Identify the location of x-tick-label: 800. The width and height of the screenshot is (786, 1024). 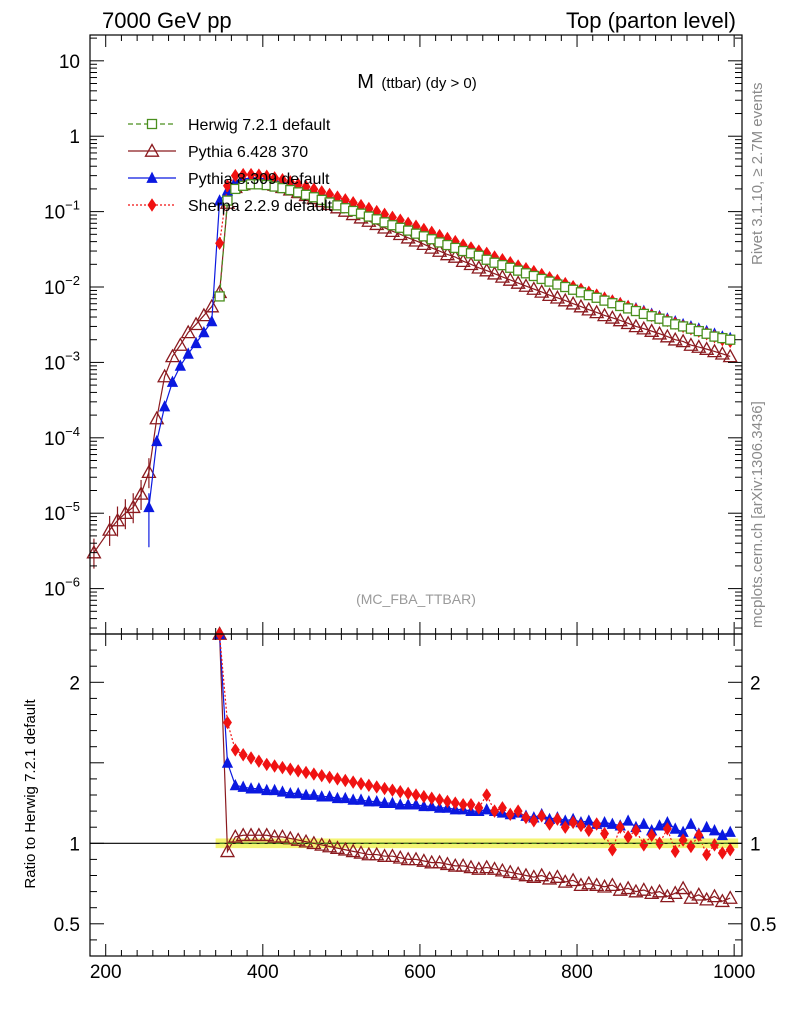
(577, 972).